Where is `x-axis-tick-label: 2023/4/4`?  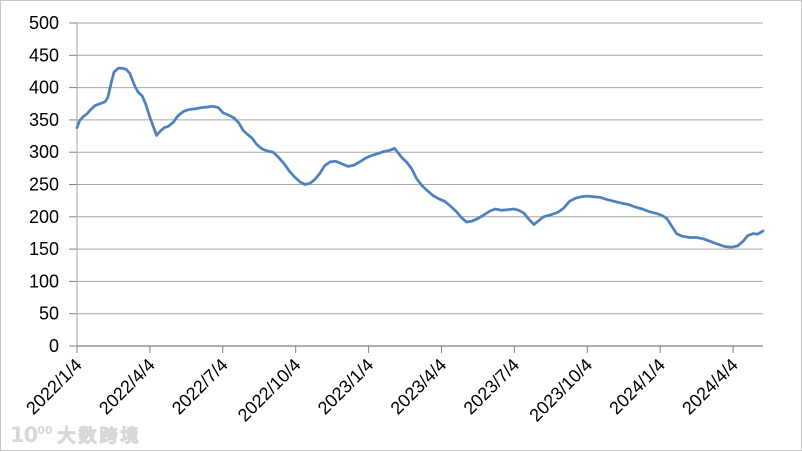 x-axis-tick-label: 2023/4/4 is located at coordinates (419, 387).